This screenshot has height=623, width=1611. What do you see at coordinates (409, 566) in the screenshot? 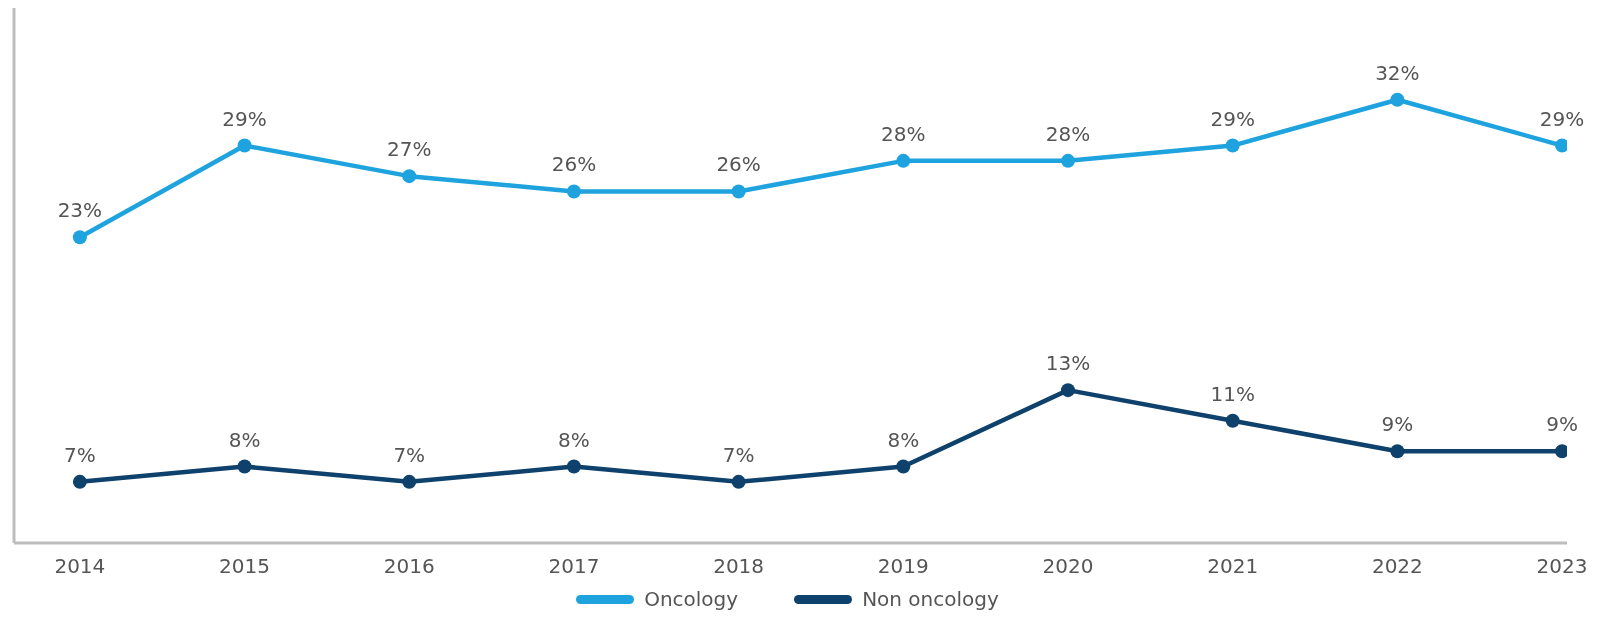
I see `x-tick-label: 2016` at bounding box center [409, 566].